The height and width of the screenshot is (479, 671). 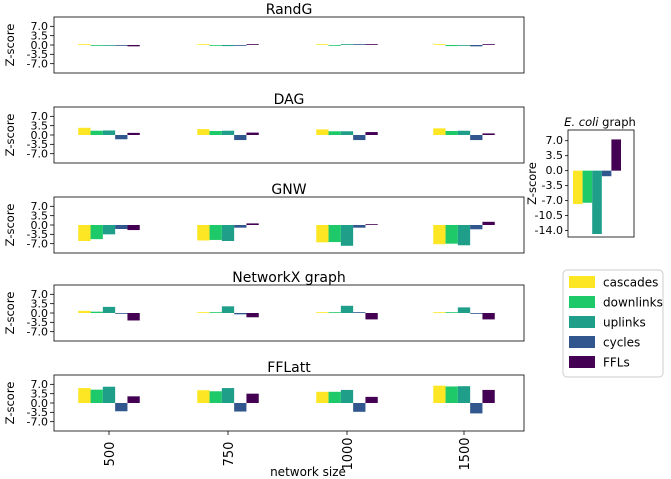 I want to click on panel-title: NetworkX graph, so click(x=288, y=278).